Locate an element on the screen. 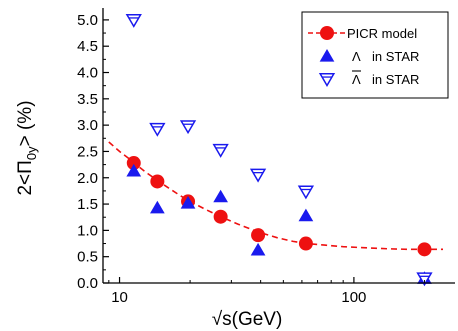 This screenshot has height=331, width=458. x-axis-title: √s(GeV) is located at coordinates (247, 319).